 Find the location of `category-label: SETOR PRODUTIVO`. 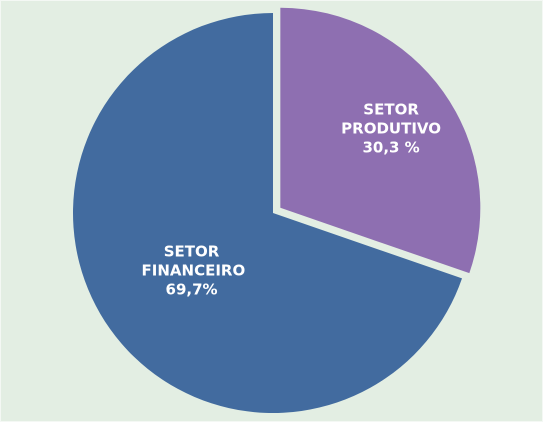

category-label: SETOR PRODUTIVO is located at coordinates (391, 119).